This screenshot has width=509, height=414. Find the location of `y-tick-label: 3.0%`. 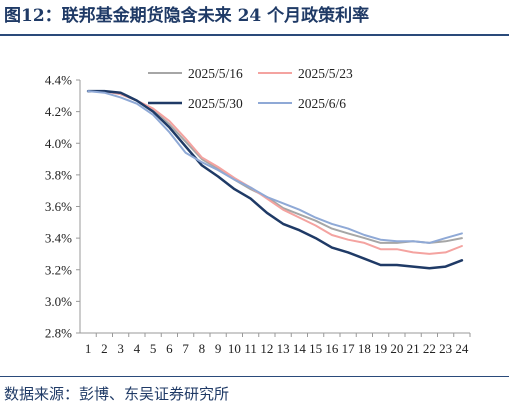

y-tick-label: 3.0% is located at coordinates (58, 301).